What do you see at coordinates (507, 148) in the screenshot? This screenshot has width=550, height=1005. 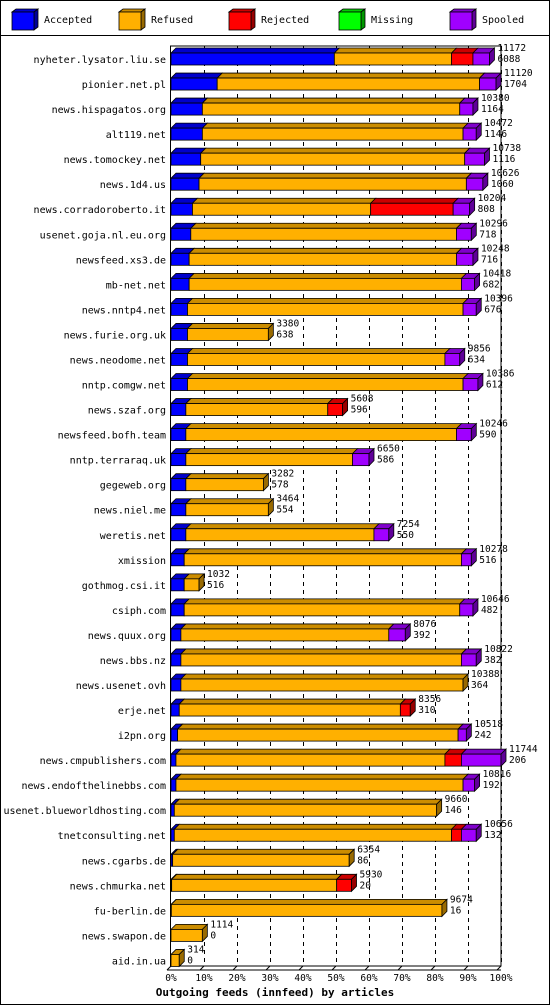 I see `bar-total-label: 10738` at bounding box center [507, 148].